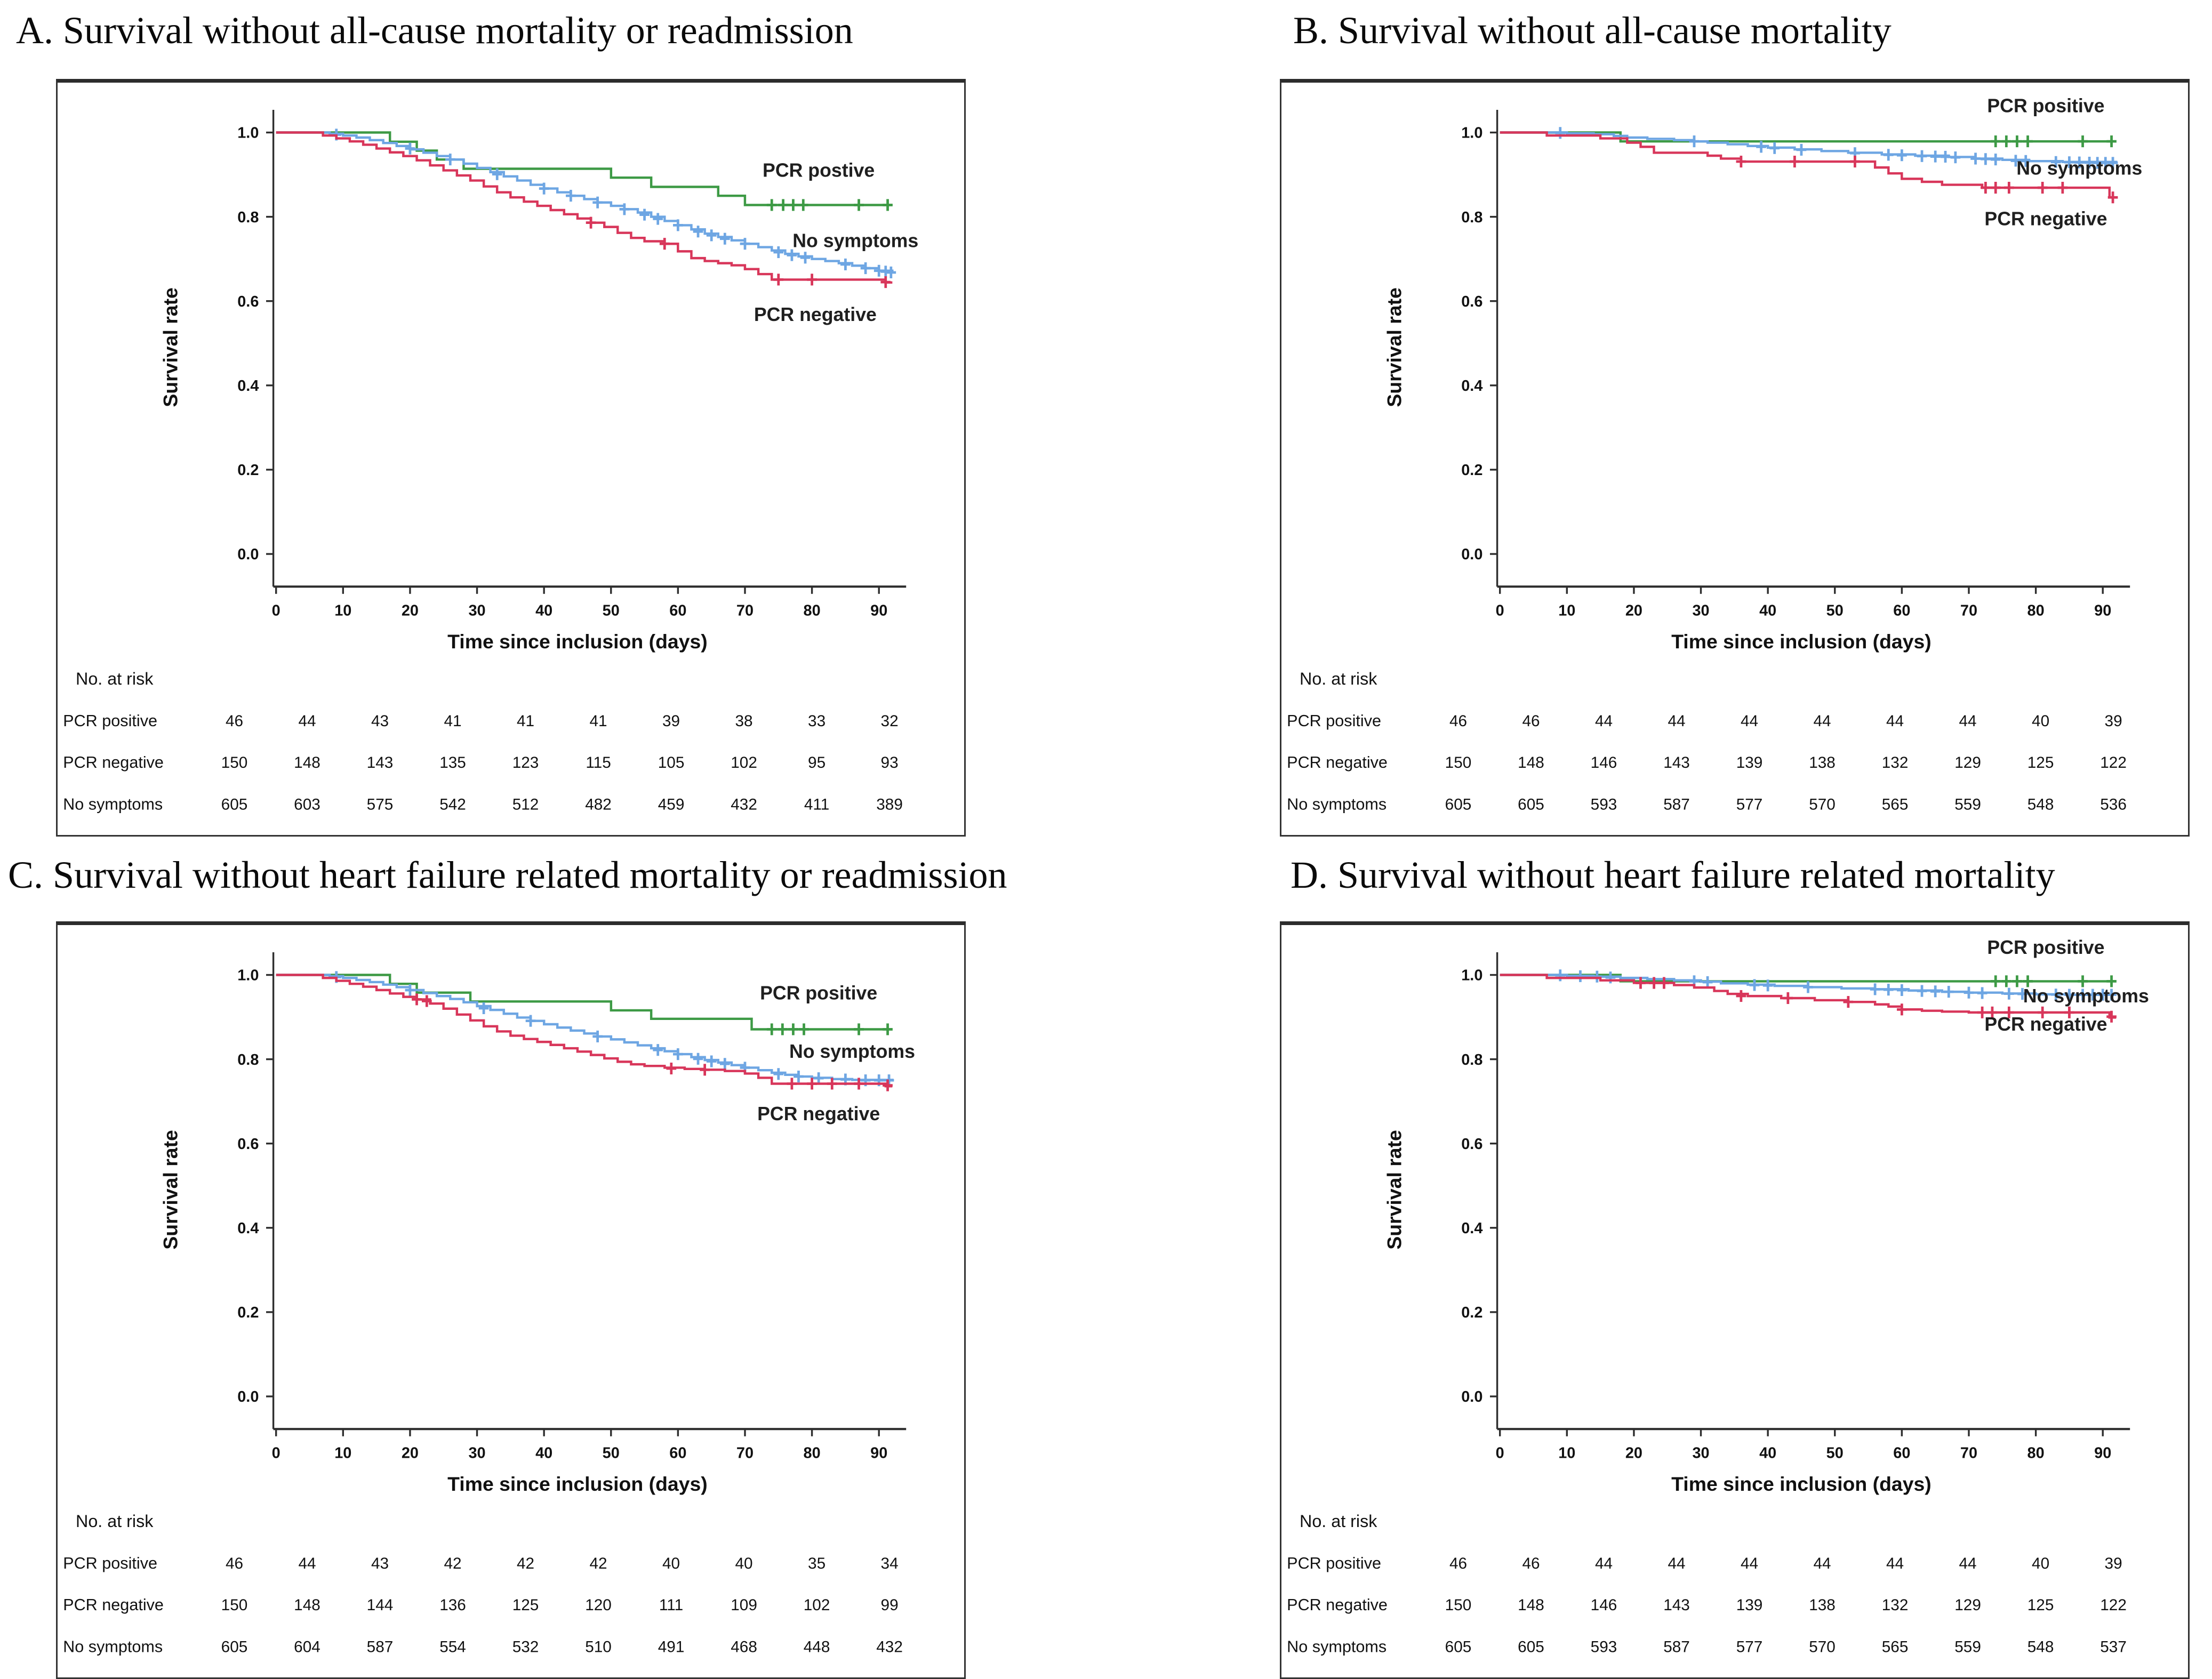 This screenshot has width=2212, height=1679. I want to click on series-pcr-positive: PCR positive, so click(1808, 962).